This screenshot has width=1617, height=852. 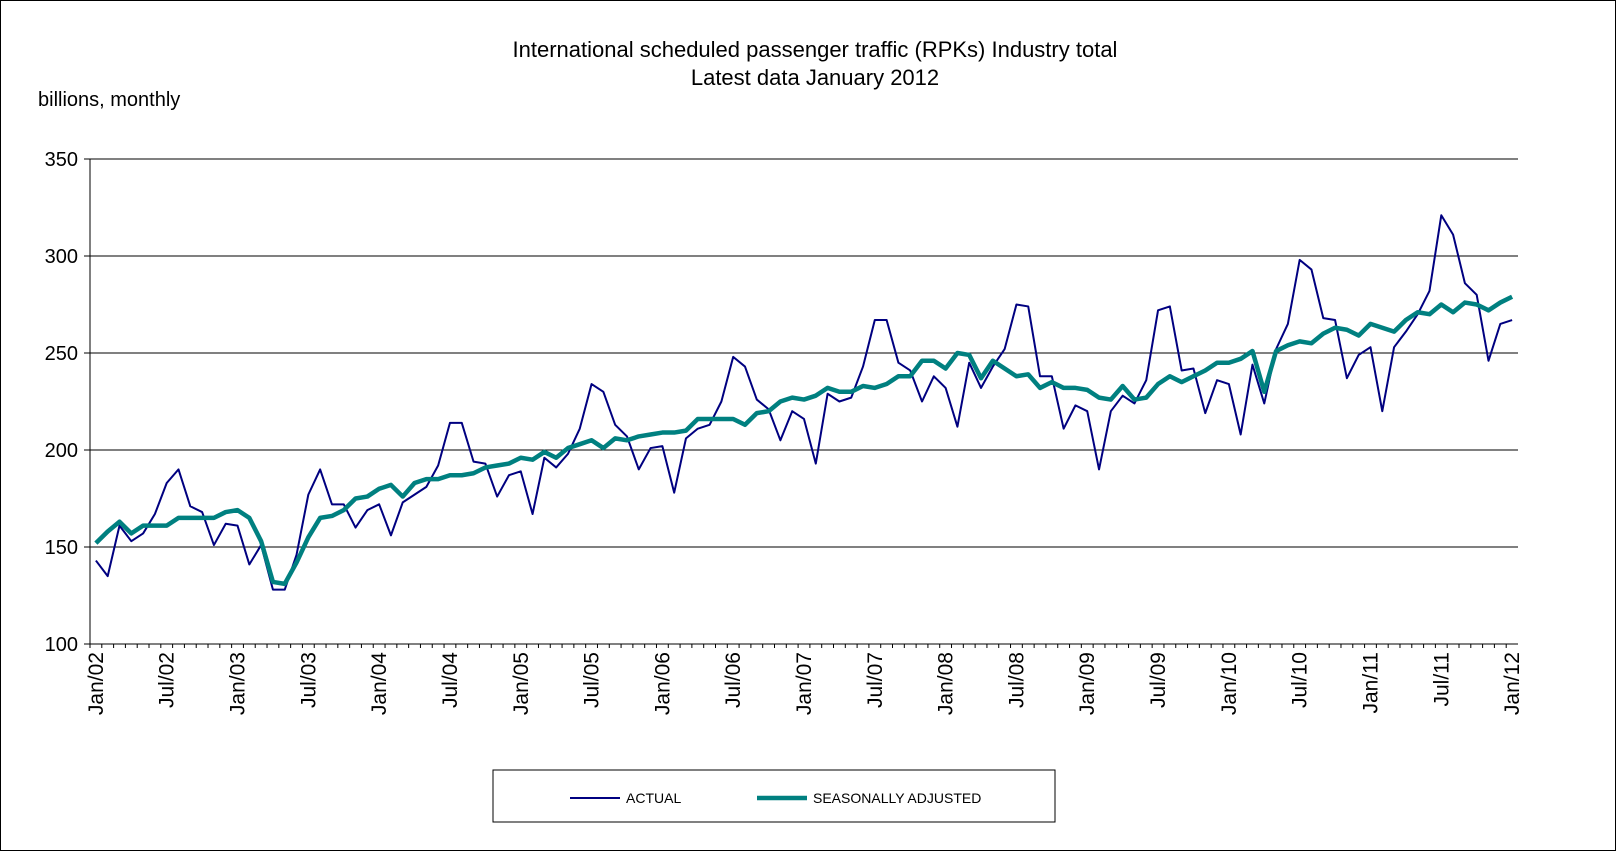 What do you see at coordinates (308, 680) in the screenshot?
I see `x-tick-label: Jul/03` at bounding box center [308, 680].